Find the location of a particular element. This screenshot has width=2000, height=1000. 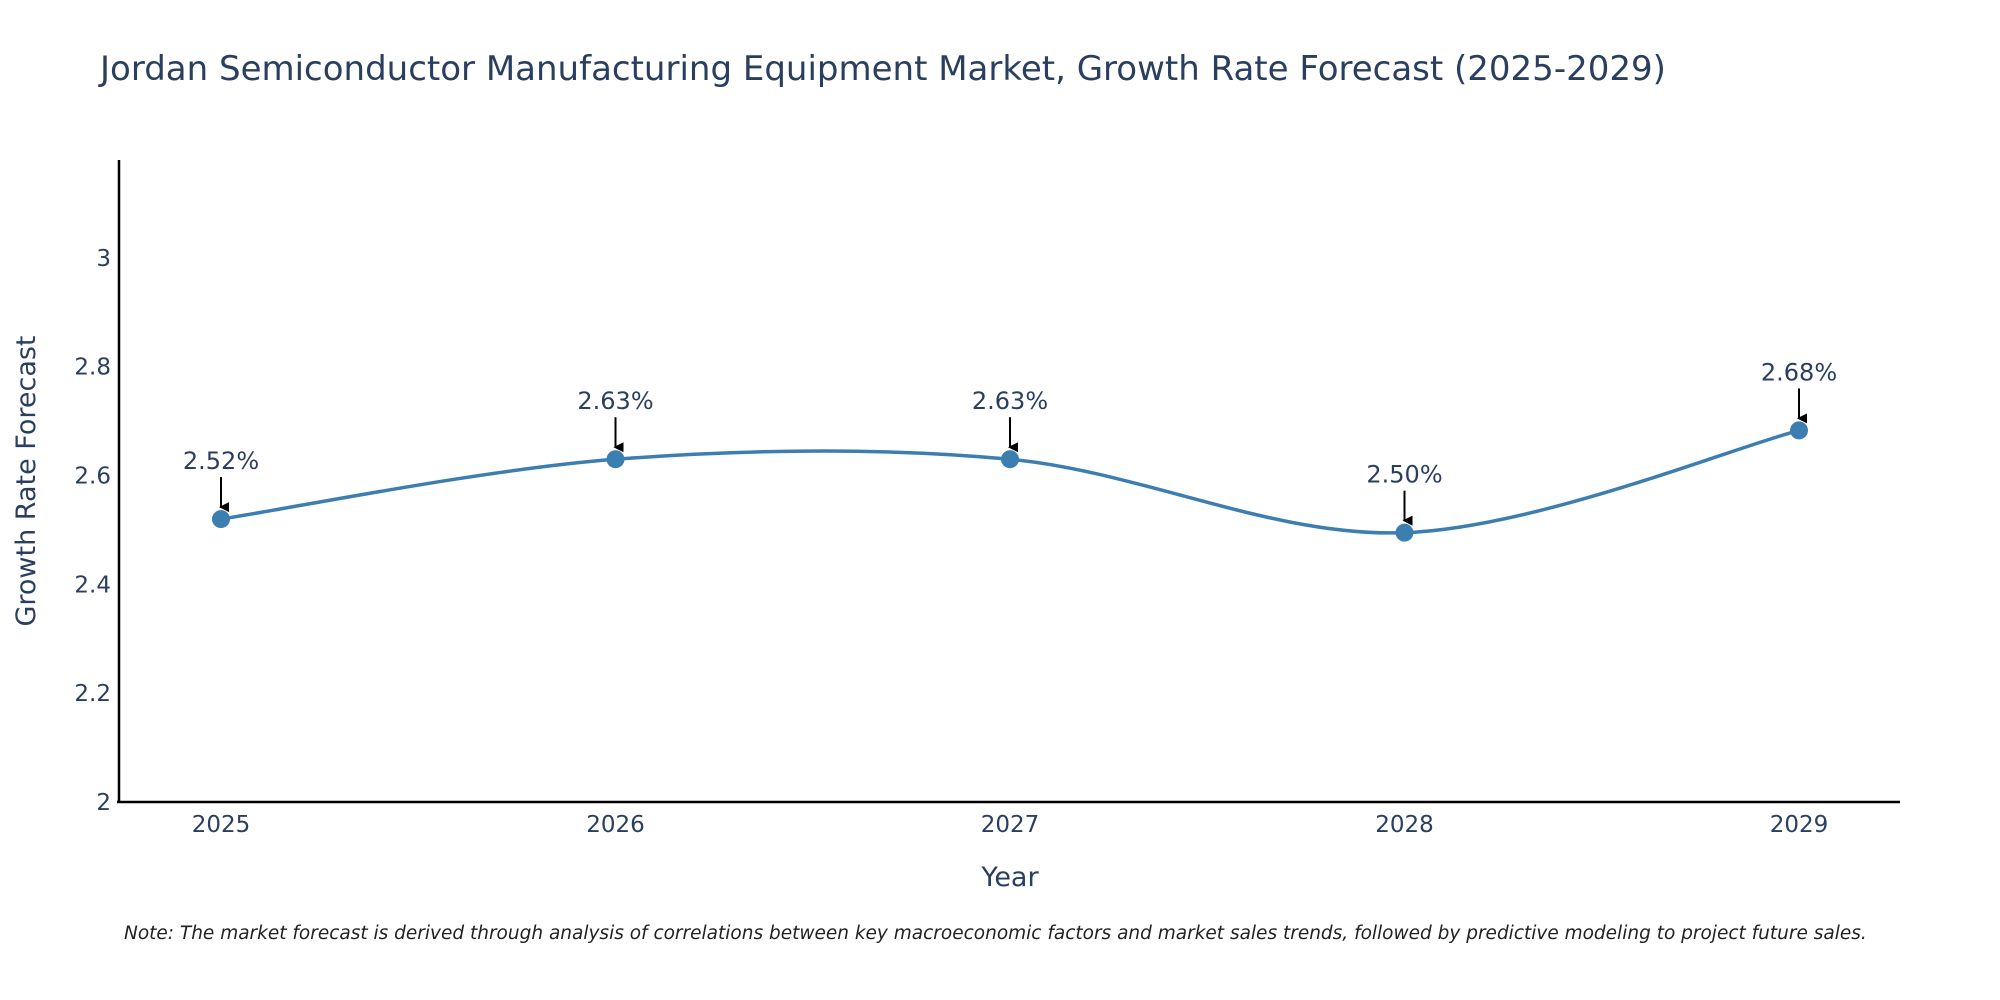

x-tick-label: 2026 is located at coordinates (615, 825).